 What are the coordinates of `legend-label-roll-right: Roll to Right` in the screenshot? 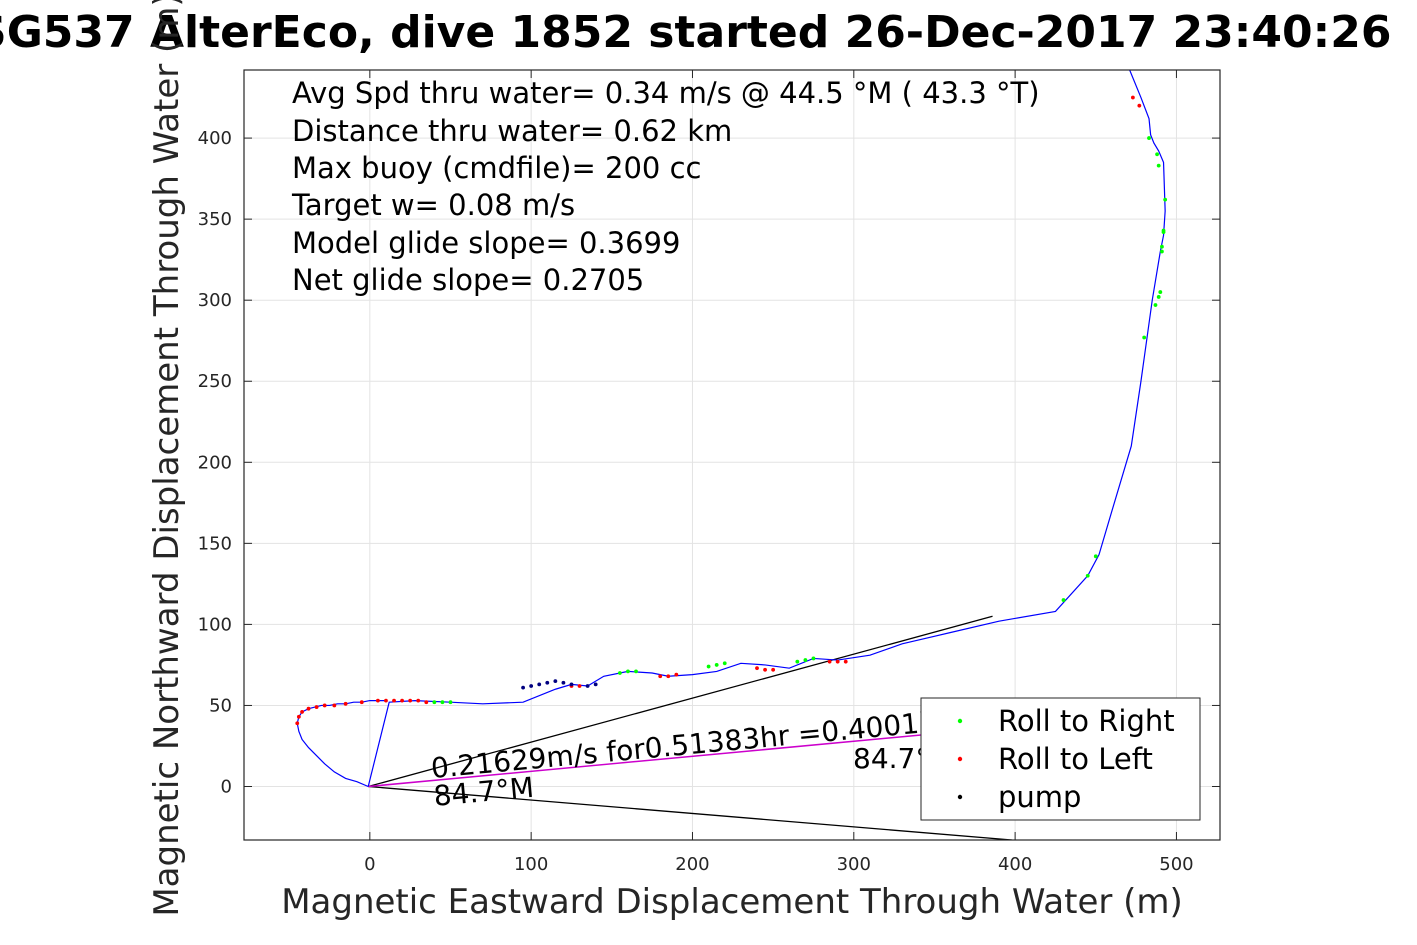 It's located at (1086, 721).